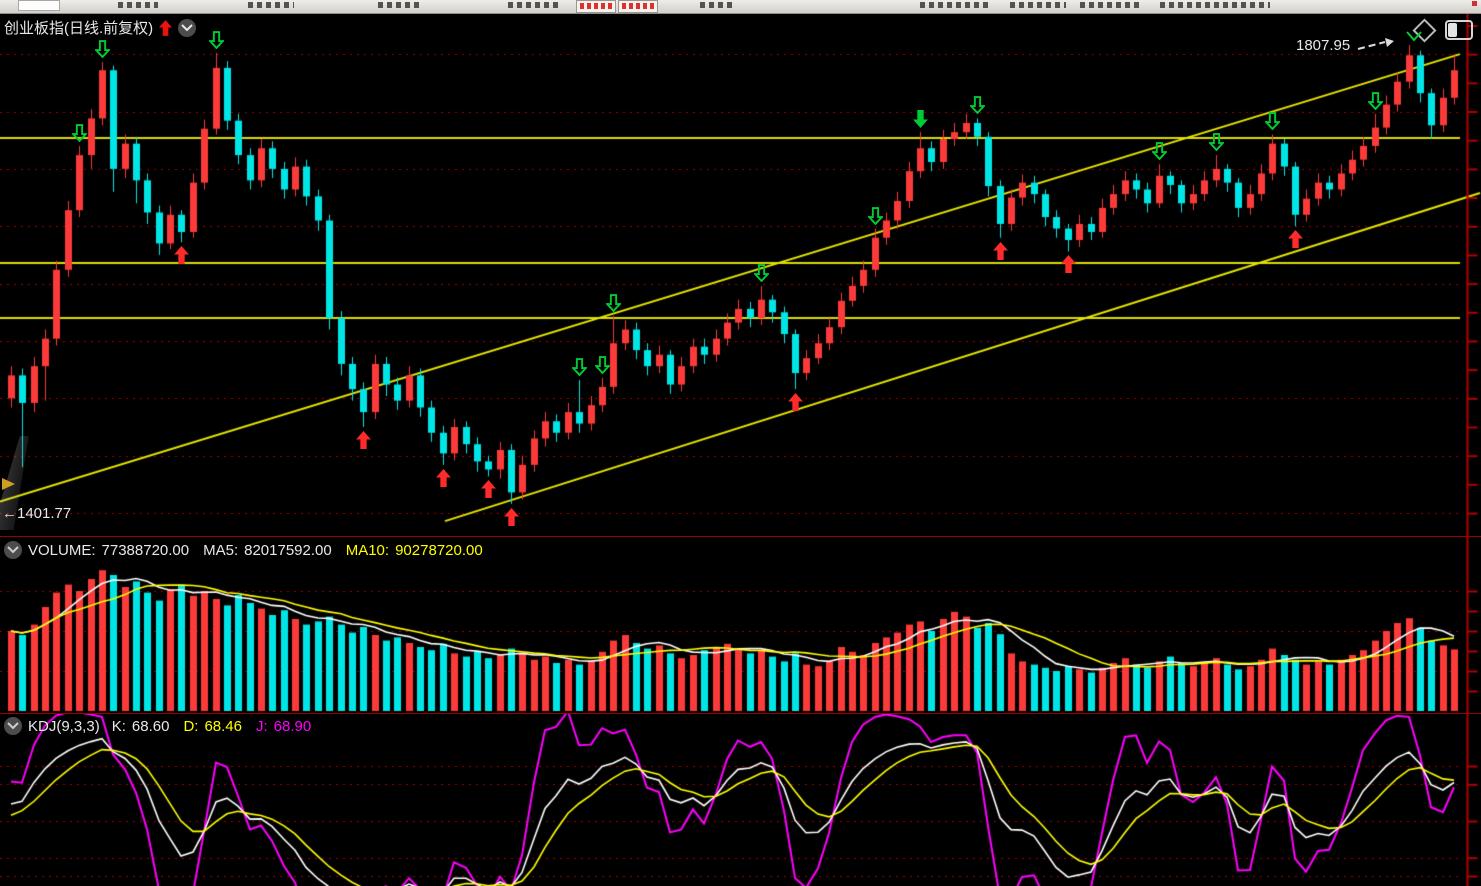 The image size is (1481, 886). I want to click on up-flag-icon, so click(166, 27).